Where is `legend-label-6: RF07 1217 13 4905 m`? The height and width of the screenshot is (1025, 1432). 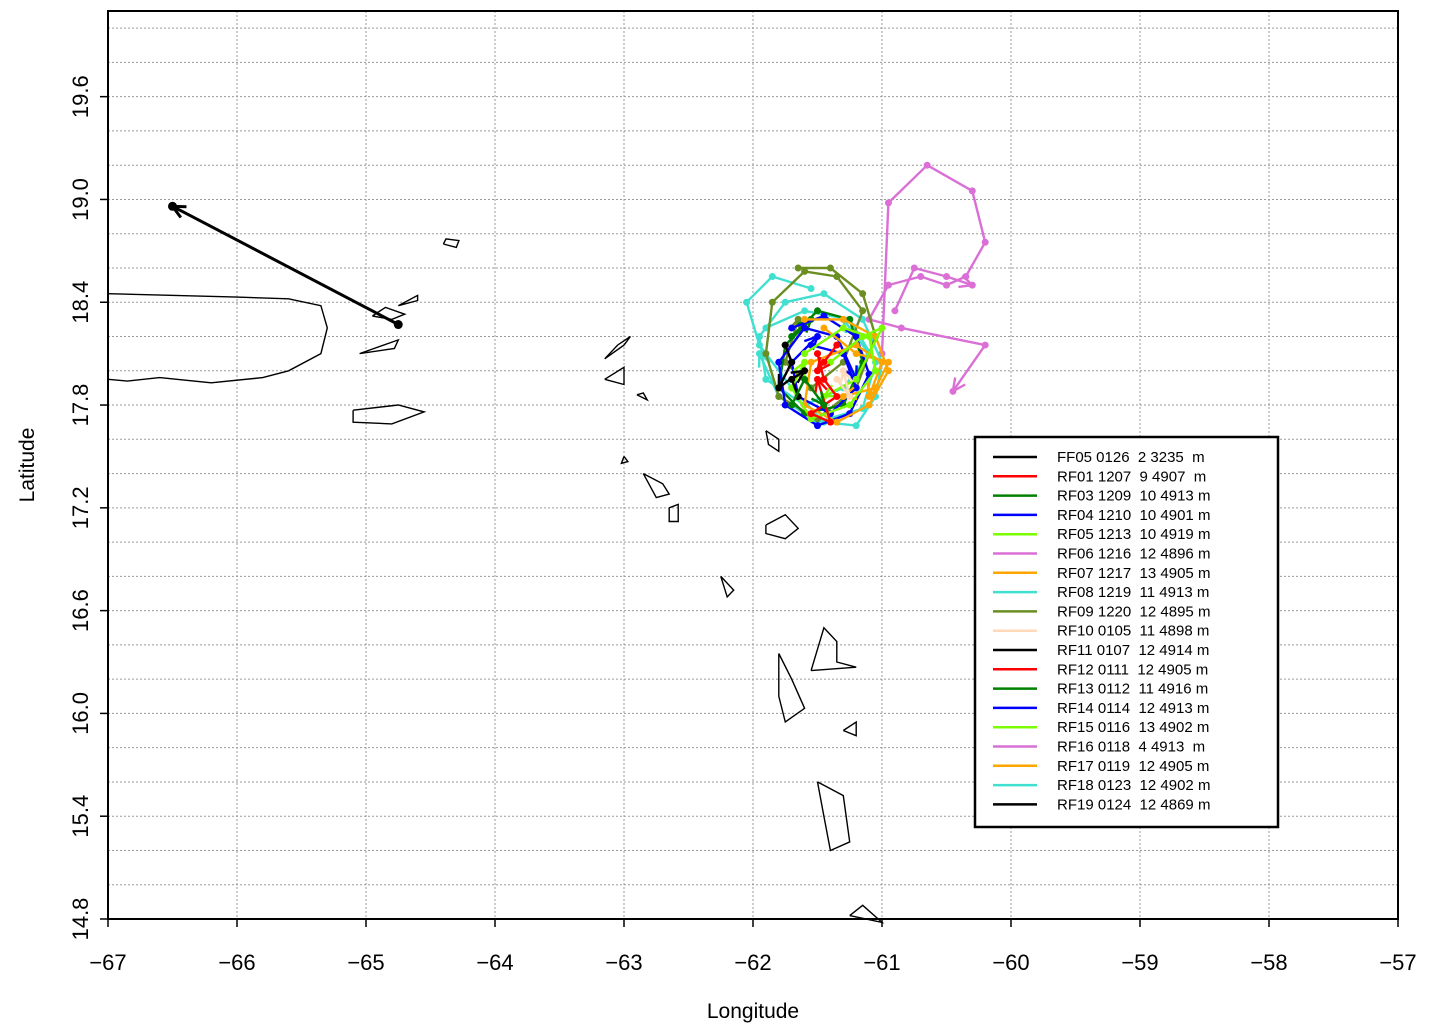
legend-label-6: RF07 1217 13 4905 m is located at coordinates (1133, 573).